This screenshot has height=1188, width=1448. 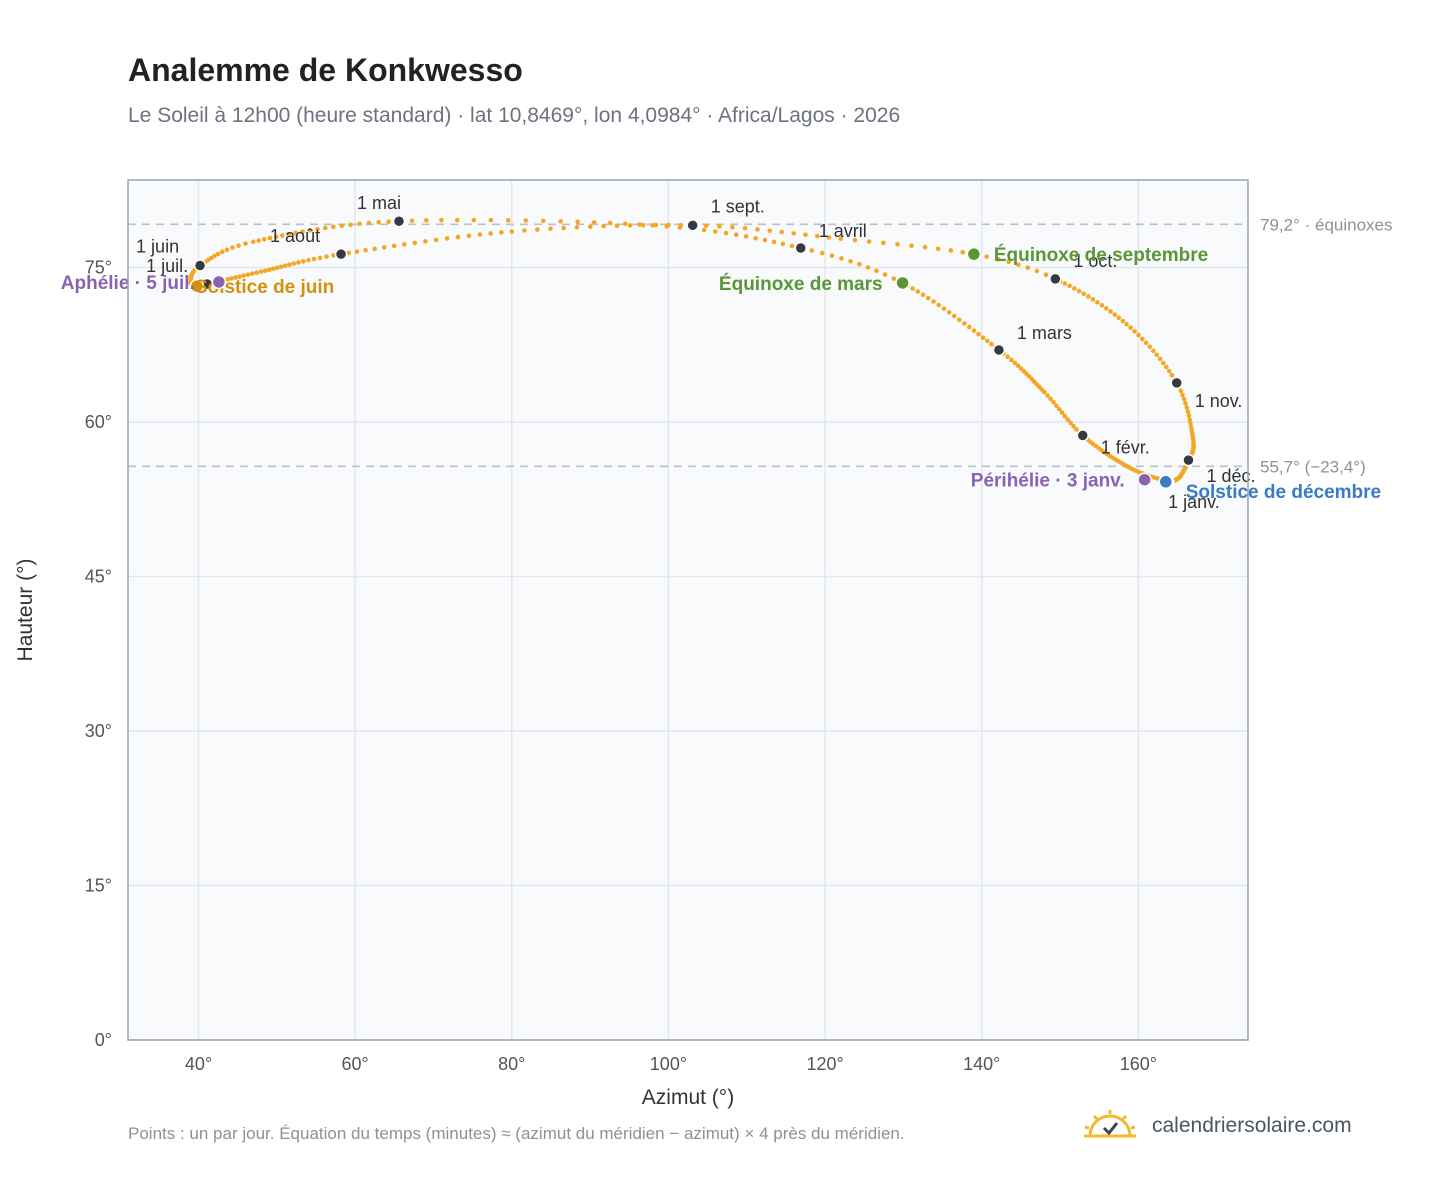 What do you see at coordinates (1044, 333) in the screenshot?
I see `month-label: 1 mars` at bounding box center [1044, 333].